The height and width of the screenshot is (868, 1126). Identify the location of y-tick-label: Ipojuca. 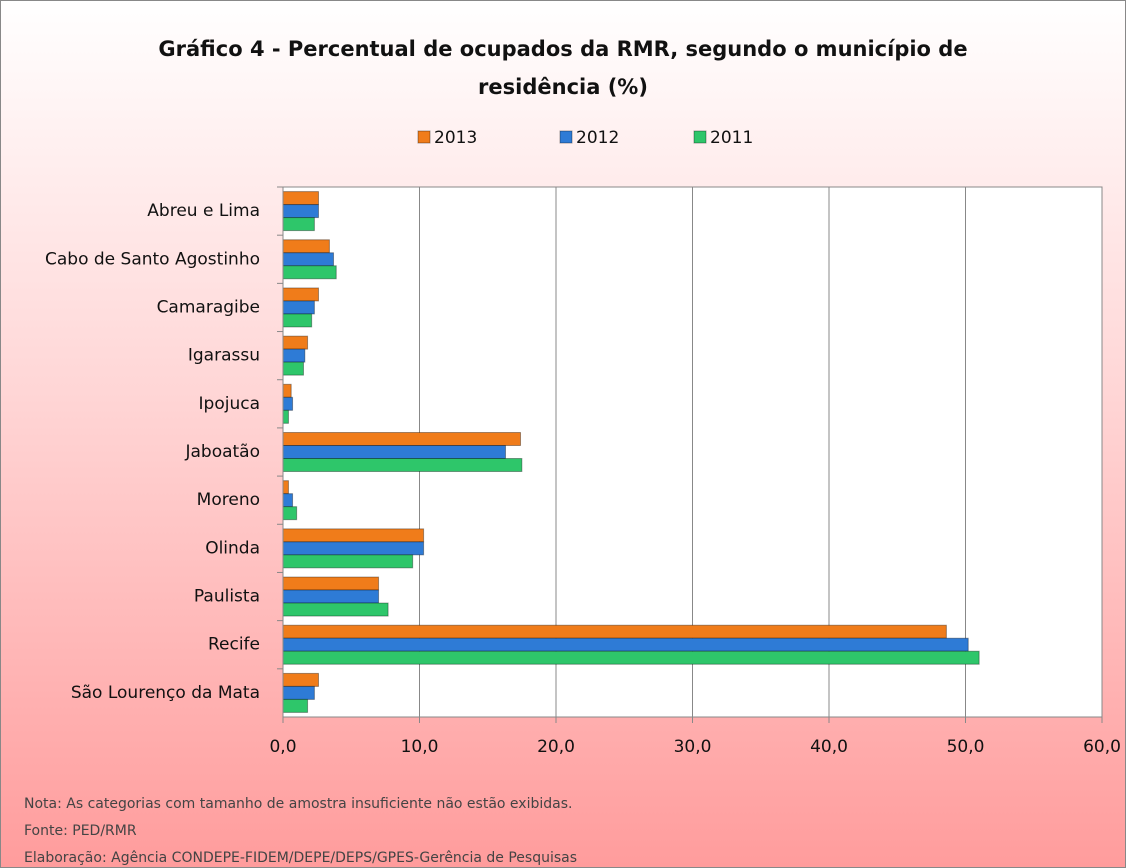
(229, 404).